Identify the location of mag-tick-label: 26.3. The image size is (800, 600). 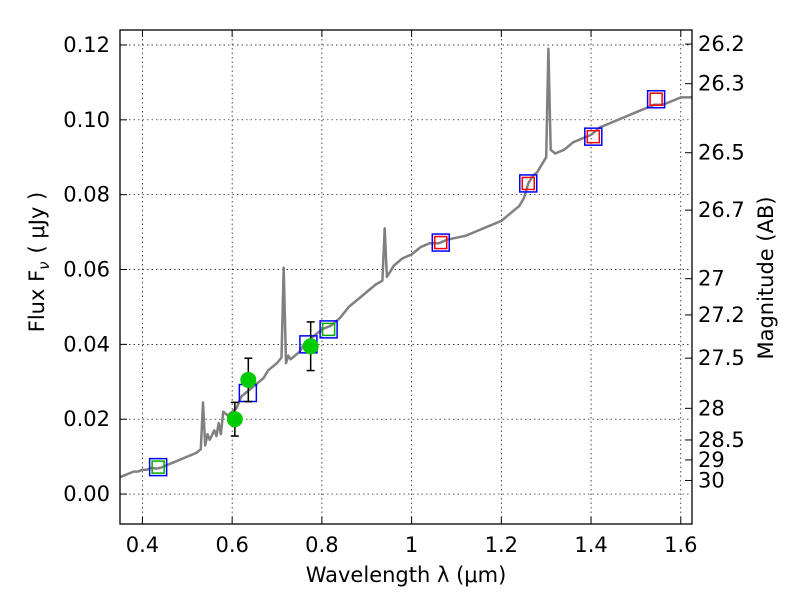
(721, 84).